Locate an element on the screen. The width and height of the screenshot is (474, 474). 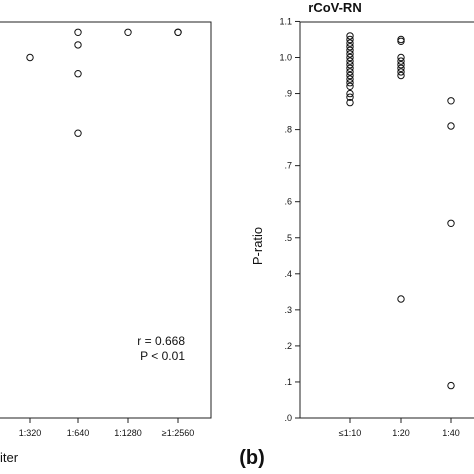
right-y-tick-labels: .0 .1 .2 .3 .4 .5 .6 .7 .8 .9 1.0 1.1 is located at coordinates (289, 219).